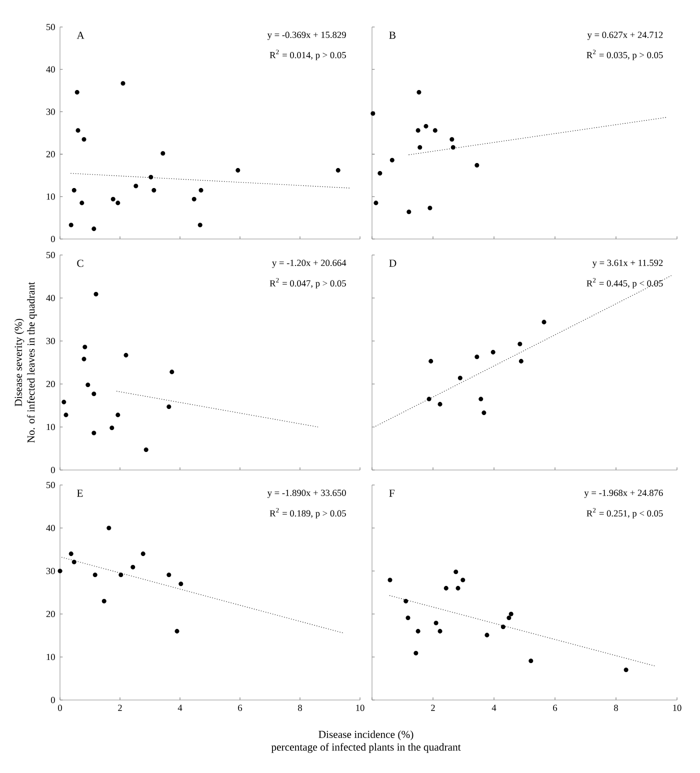 This screenshot has height=773, width=700. Describe the element at coordinates (624, 513) in the screenshot. I see `annotation: R$^{2}$ = 0.251, p < 0.05` at that location.